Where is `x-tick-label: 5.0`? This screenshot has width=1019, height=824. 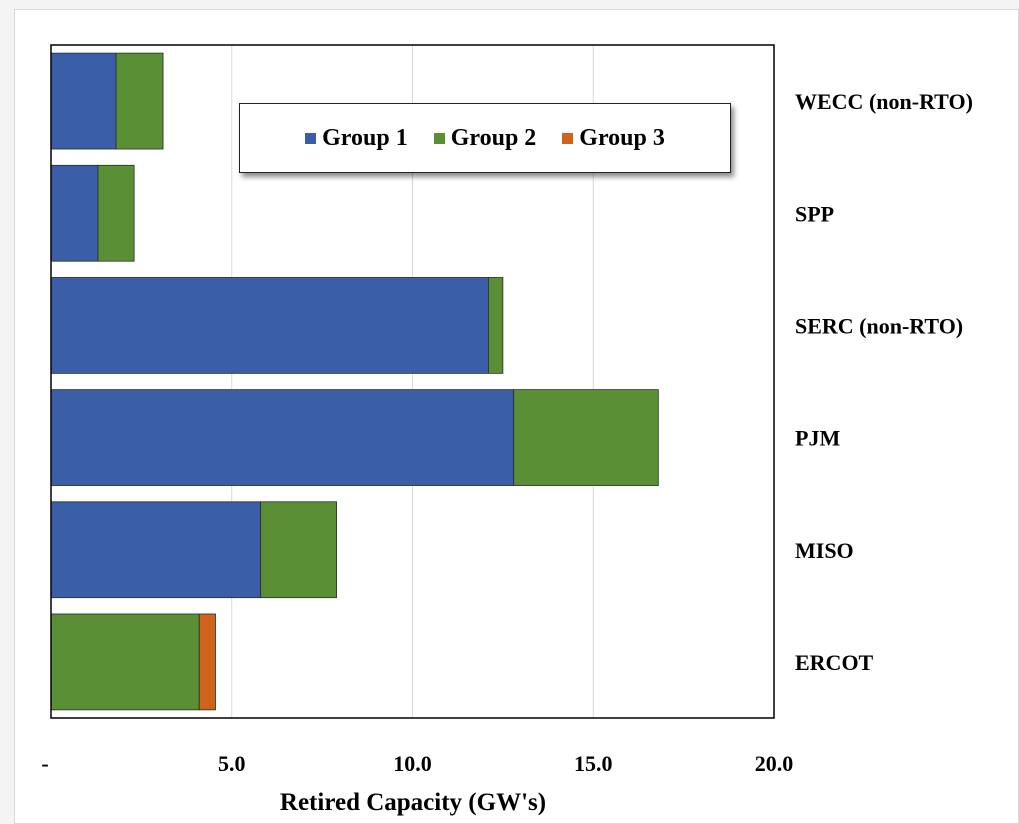 x-tick-label: 5.0 is located at coordinates (232, 763).